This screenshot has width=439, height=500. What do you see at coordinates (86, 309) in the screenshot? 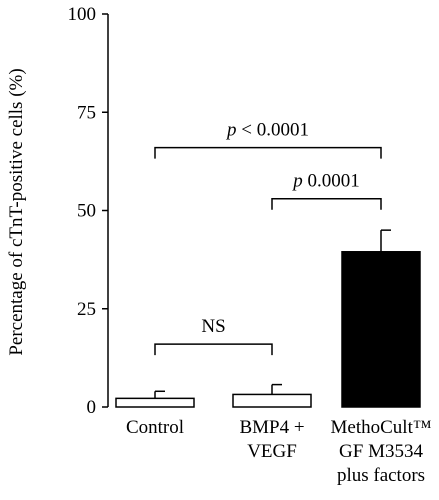
I see `y-tick-label: 25` at bounding box center [86, 309].